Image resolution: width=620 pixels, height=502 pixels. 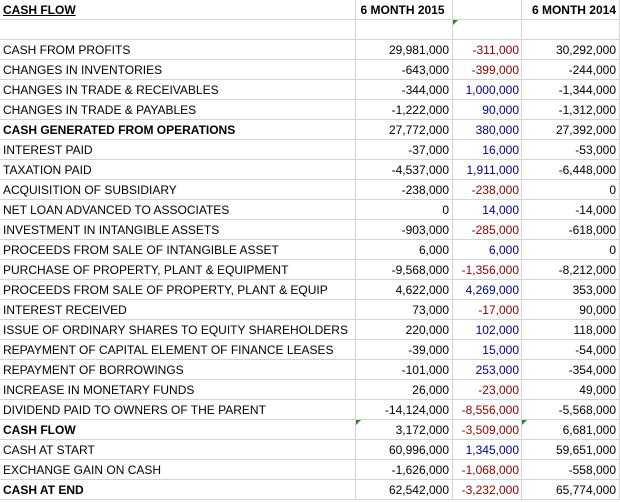 What do you see at coordinates (404, 270) in the screenshot?
I see `value-2015: -9,568,000` at bounding box center [404, 270].